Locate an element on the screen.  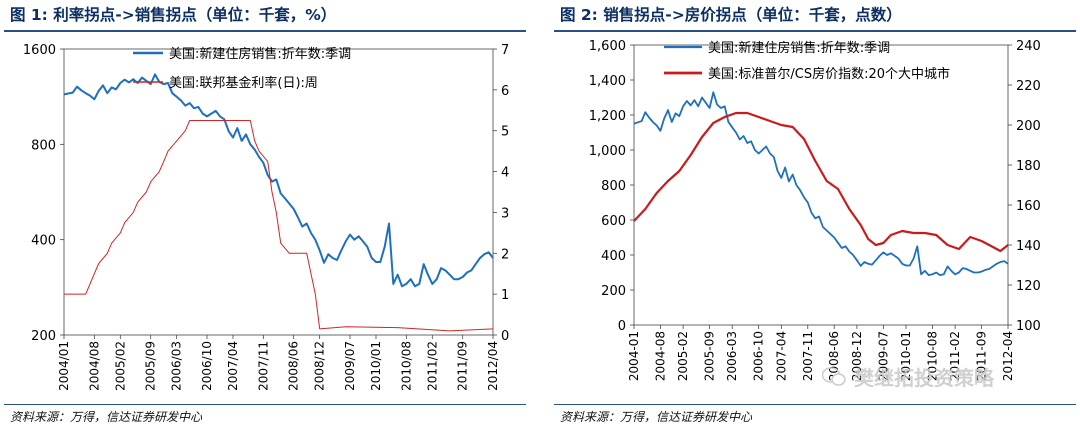
x-axis-tick-label: 2007-04 is located at coordinates (781, 356).